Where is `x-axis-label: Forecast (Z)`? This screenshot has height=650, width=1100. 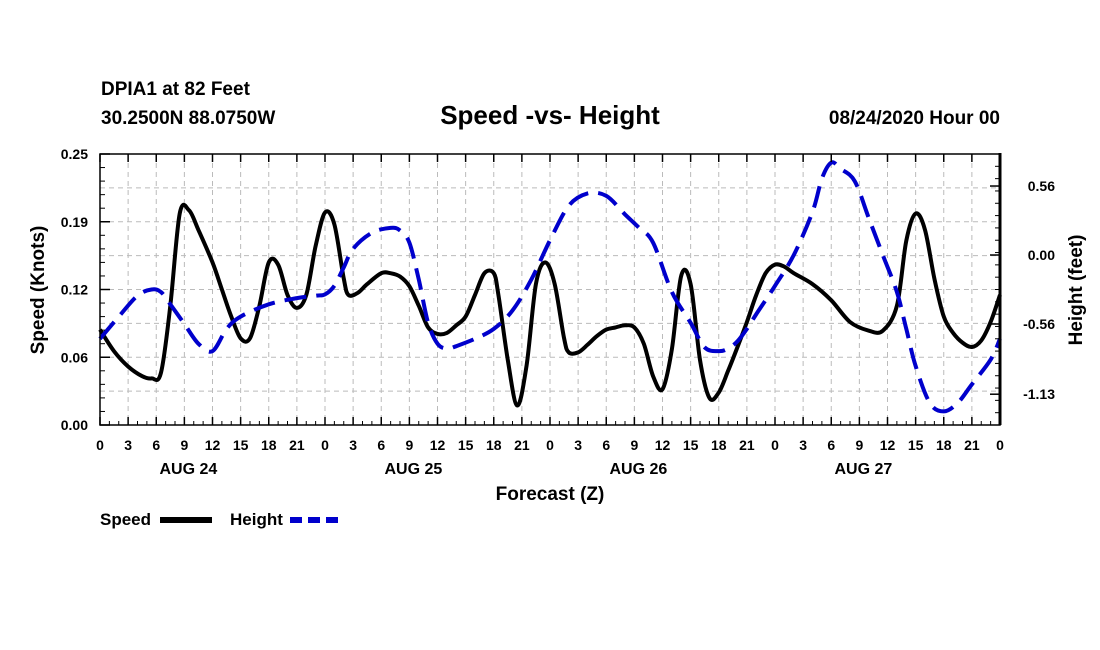 x-axis-label: Forecast (Z) is located at coordinates (550, 494).